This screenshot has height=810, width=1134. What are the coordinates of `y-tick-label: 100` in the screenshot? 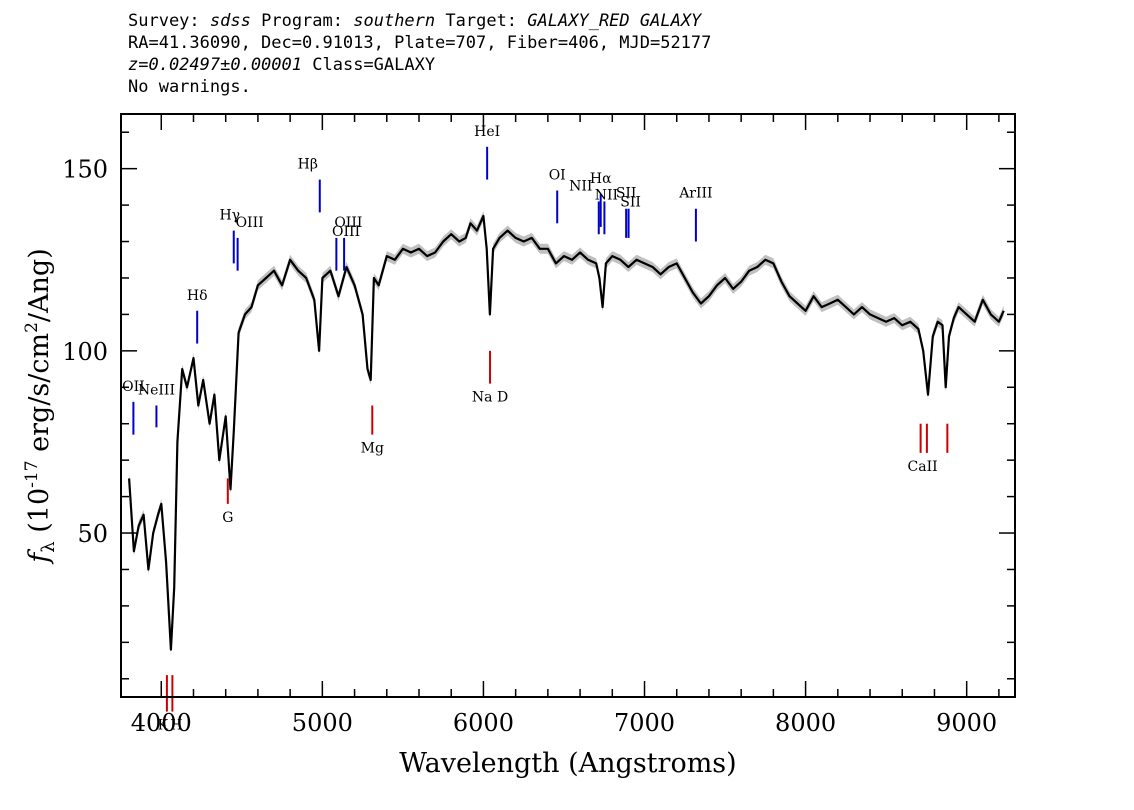 It's located at (85, 352).